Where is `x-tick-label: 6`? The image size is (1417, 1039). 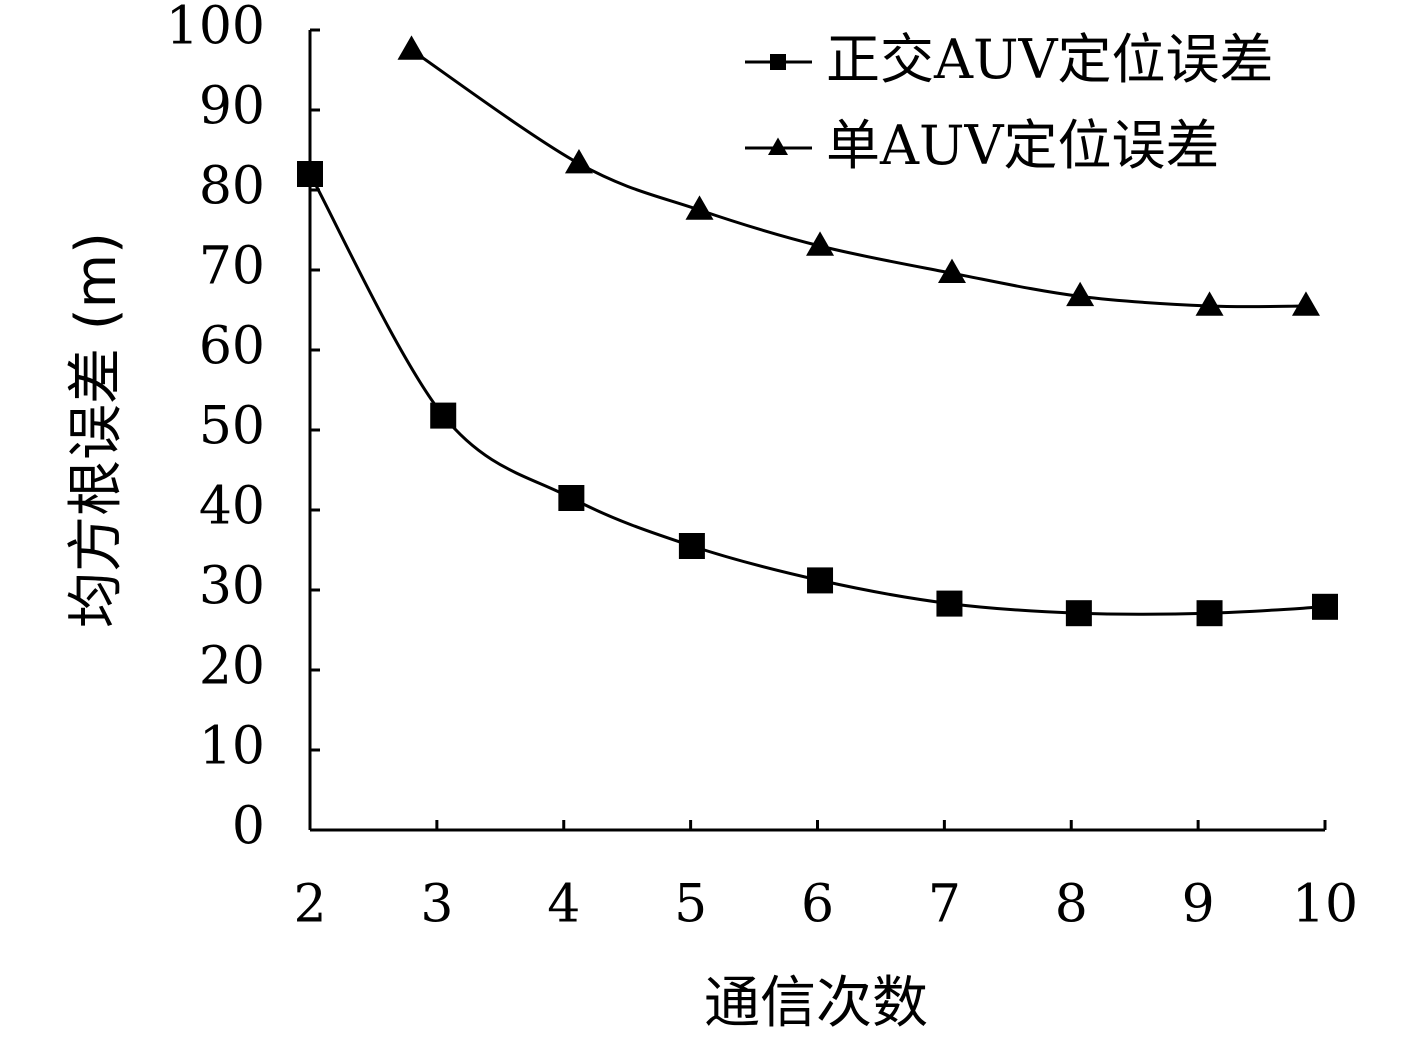
x-tick-label: 6 is located at coordinates (817, 905).